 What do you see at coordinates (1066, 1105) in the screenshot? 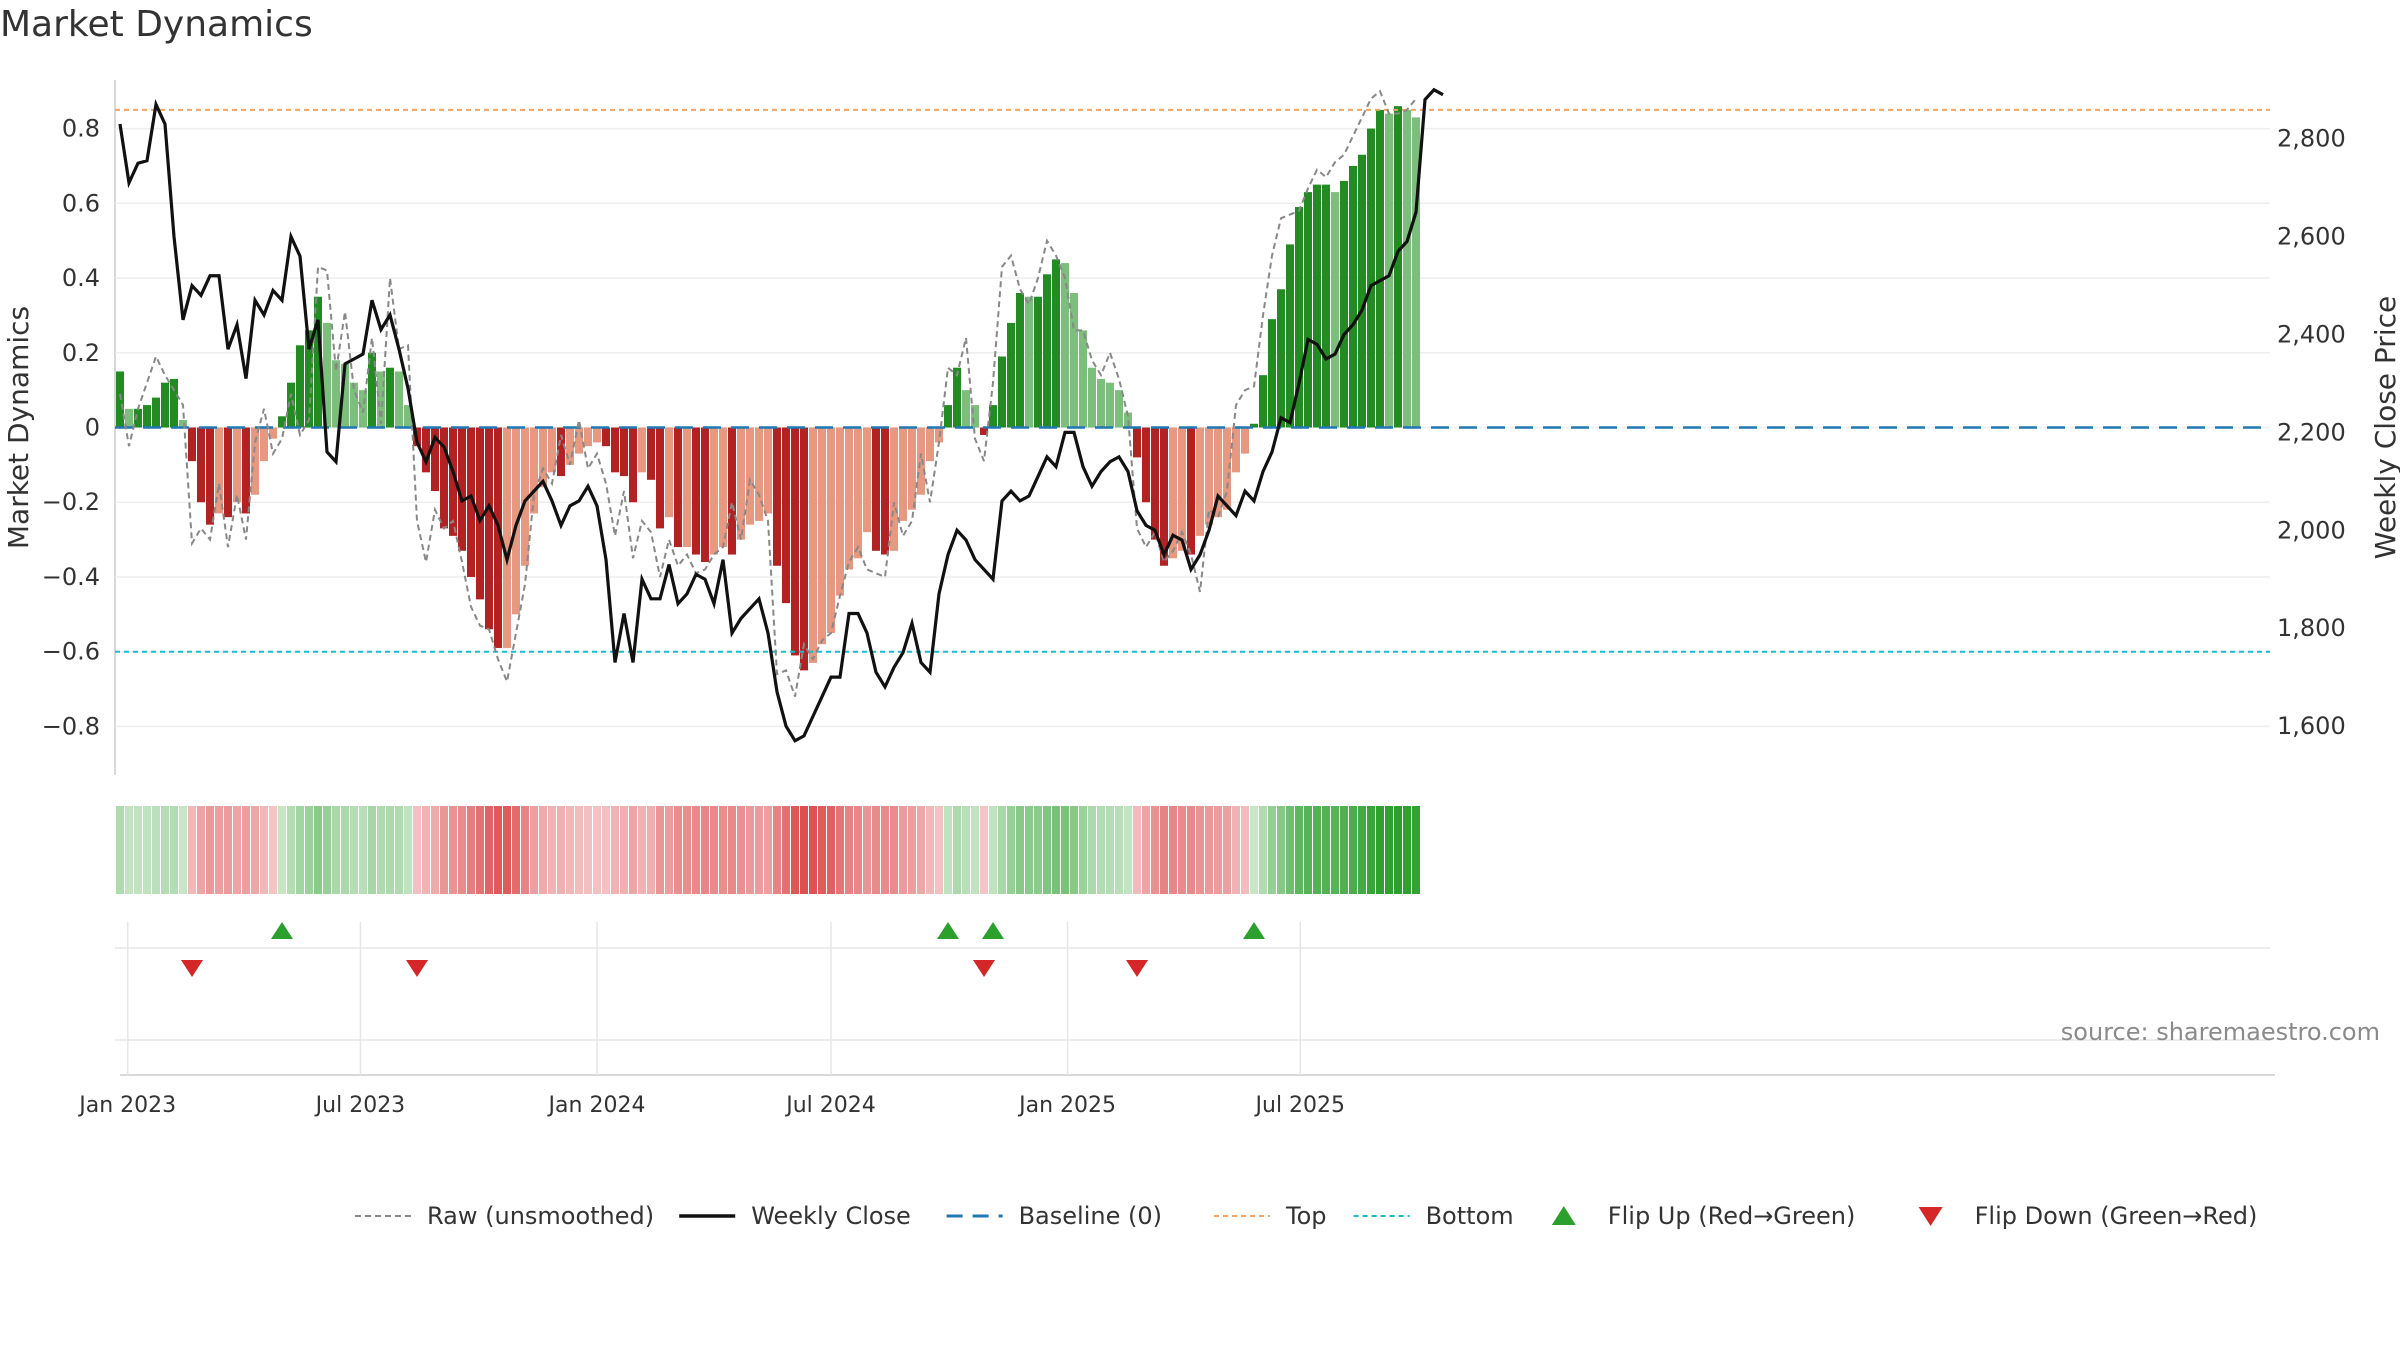
I see `x-tick-label: Jan 2025` at bounding box center [1066, 1105].